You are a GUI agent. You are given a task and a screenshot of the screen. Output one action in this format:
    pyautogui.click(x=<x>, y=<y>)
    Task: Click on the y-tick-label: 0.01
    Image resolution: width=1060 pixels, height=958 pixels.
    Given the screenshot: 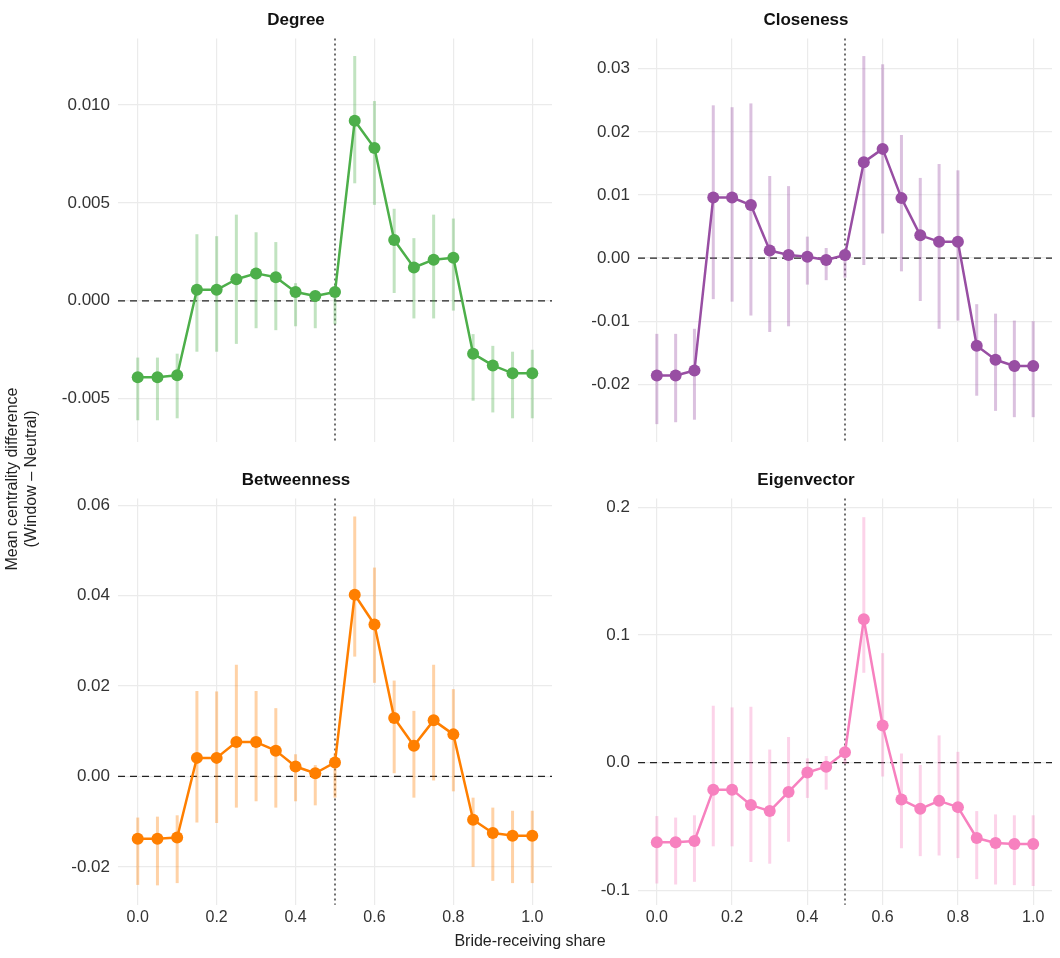 What is the action you would take?
    pyautogui.click(x=613, y=194)
    